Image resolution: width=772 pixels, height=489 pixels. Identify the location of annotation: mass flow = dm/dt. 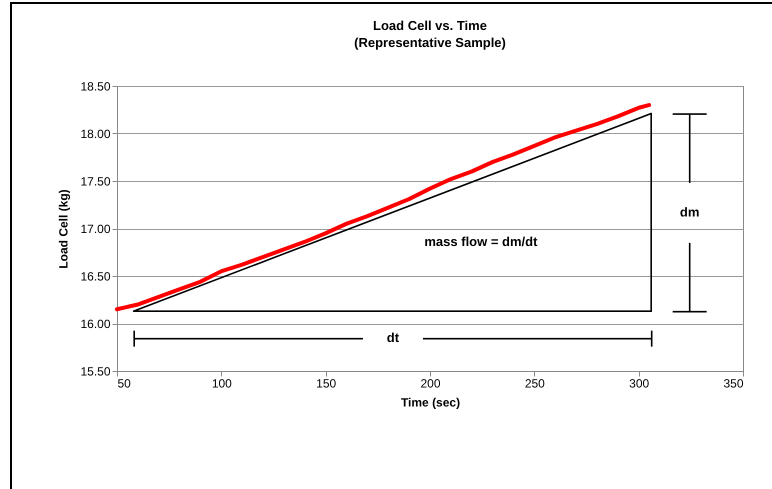
(481, 241).